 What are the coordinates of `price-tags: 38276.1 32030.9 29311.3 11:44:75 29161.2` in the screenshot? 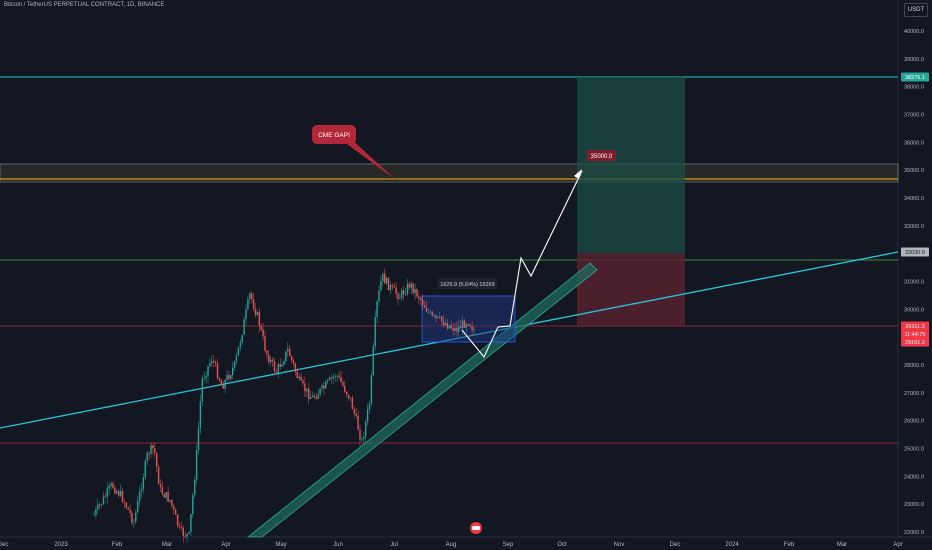 It's located at (915, 209).